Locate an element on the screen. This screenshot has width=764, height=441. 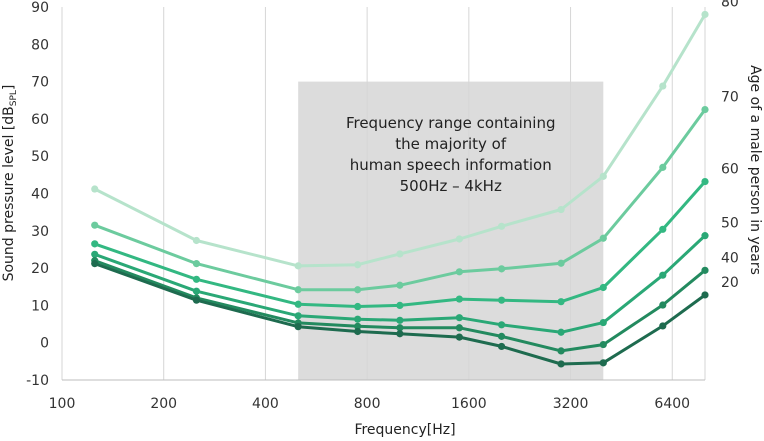
y-axis-title-close: ] is located at coordinates (9, 87).